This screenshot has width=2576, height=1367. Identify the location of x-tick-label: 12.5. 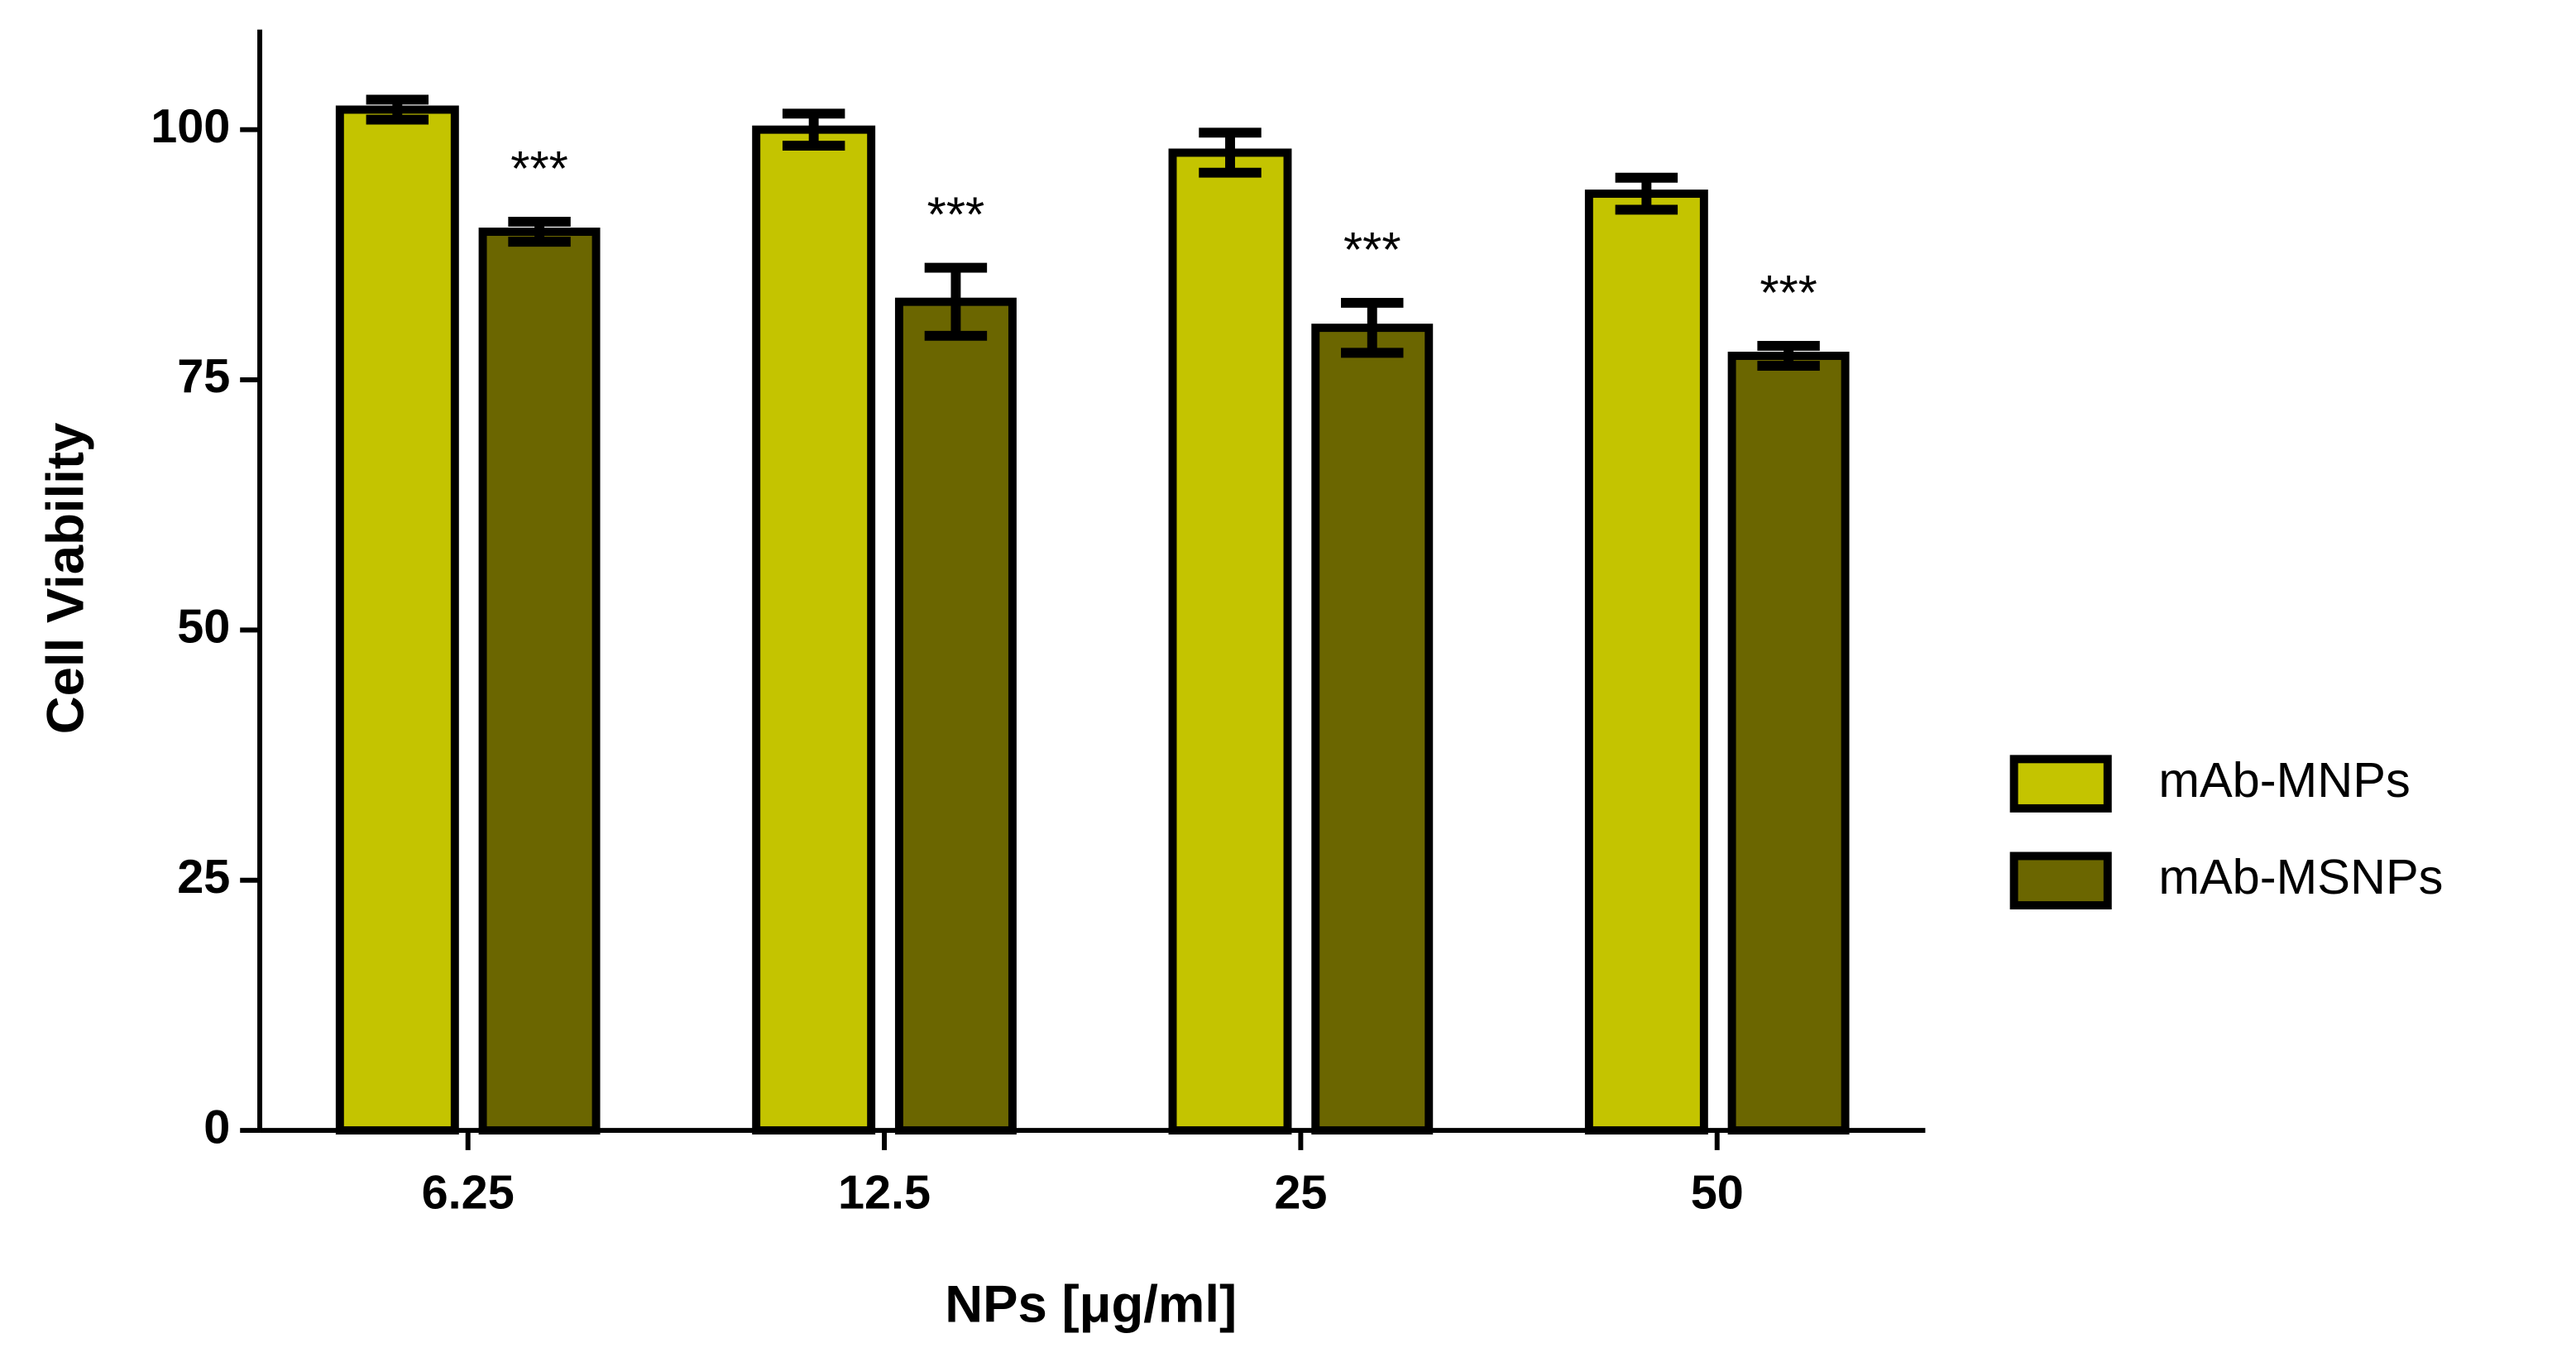
(884, 1193).